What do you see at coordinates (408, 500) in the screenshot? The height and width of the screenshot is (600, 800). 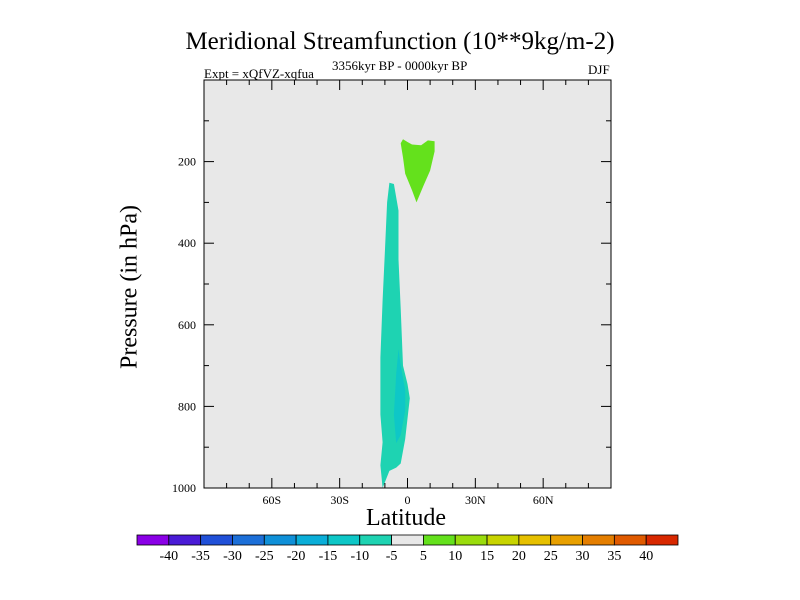 I see `x-tick-label: 0` at bounding box center [408, 500].